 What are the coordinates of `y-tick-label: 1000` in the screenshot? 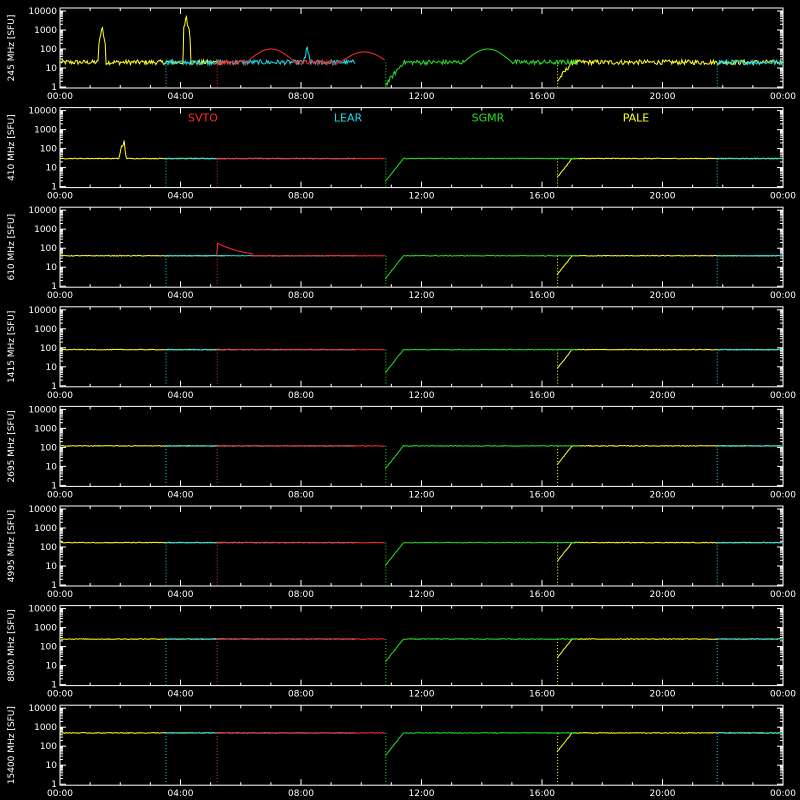 It's located at (45, 31).